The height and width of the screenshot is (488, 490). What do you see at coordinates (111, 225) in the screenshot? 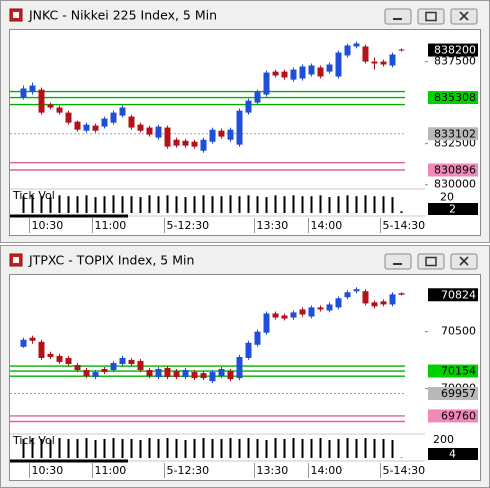
I see `x-tick-label: 11:00` at bounding box center [111, 225].